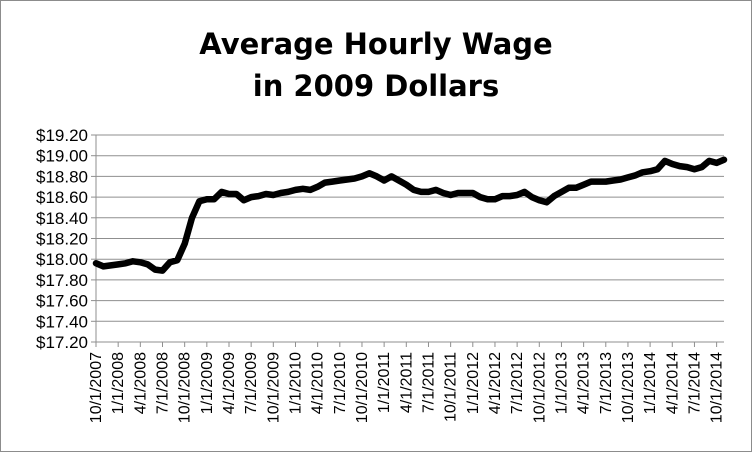 Image resolution: width=752 pixels, height=452 pixels. Describe the element at coordinates (384, 382) in the screenshot. I see `x-tick-label: 1/1/2011` at that location.